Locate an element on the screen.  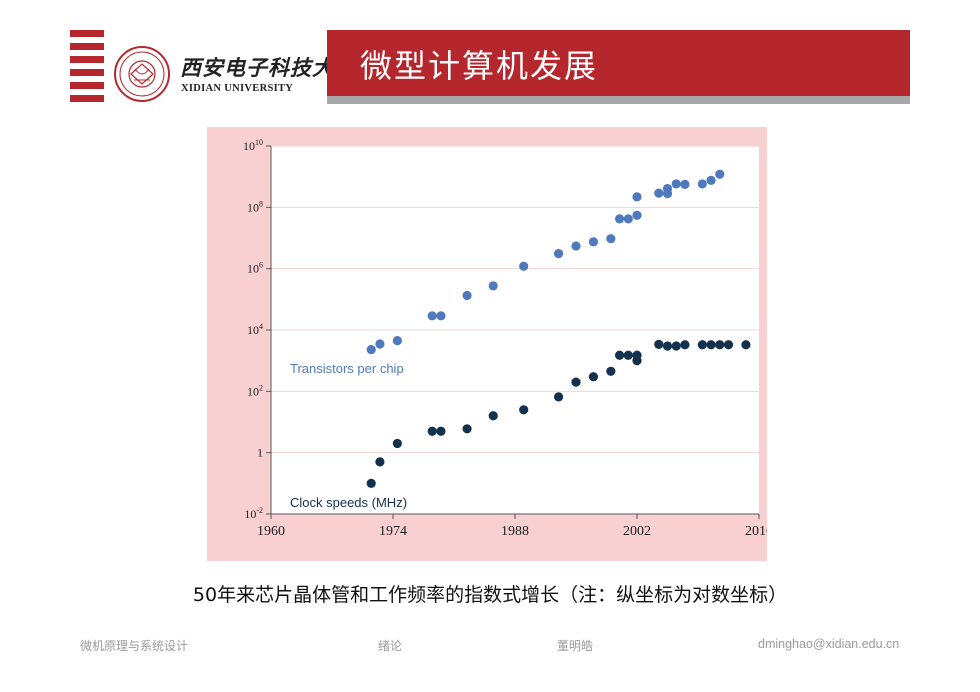
university-seal-logo is located at coordinates (142, 74).